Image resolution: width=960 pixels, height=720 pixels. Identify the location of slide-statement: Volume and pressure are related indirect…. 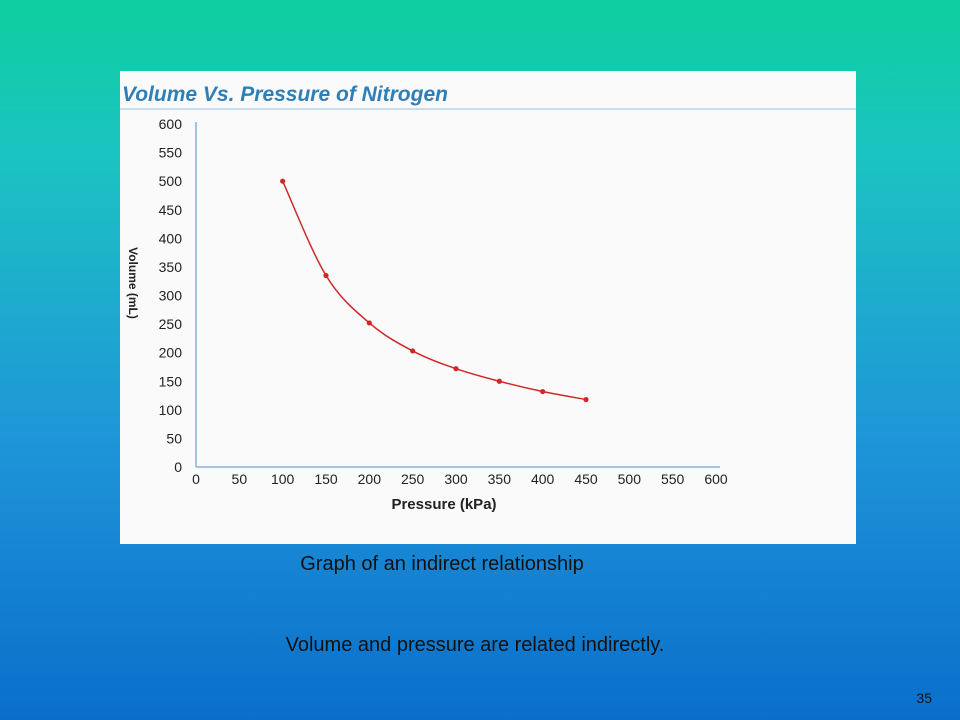
(475, 645).